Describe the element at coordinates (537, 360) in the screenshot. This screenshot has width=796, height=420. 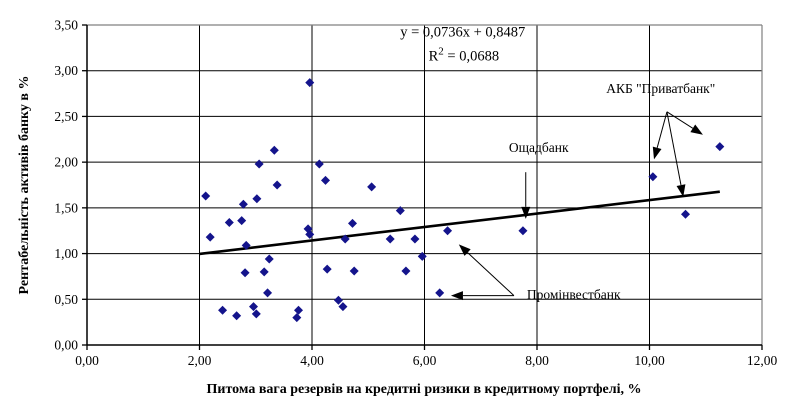
I see `x-tick-label: 8,00` at that location.